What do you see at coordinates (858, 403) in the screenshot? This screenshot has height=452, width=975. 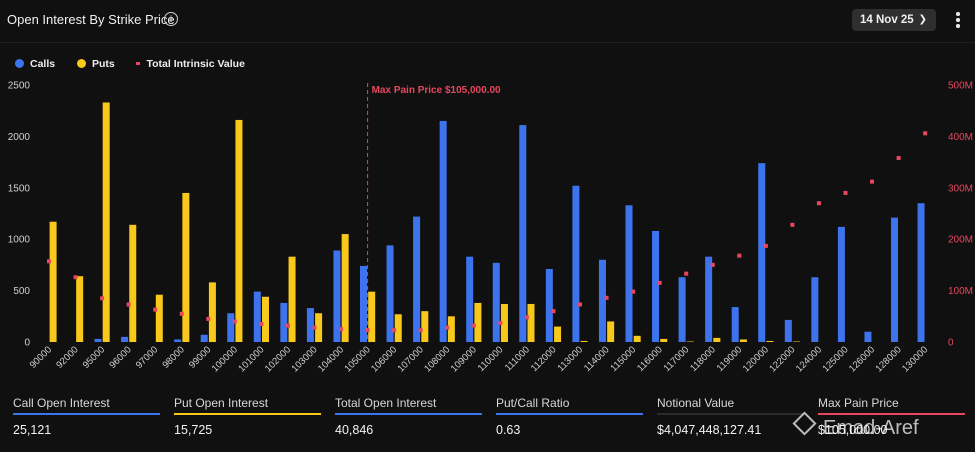 I see `stat-label: Max Pain Price` at bounding box center [858, 403].